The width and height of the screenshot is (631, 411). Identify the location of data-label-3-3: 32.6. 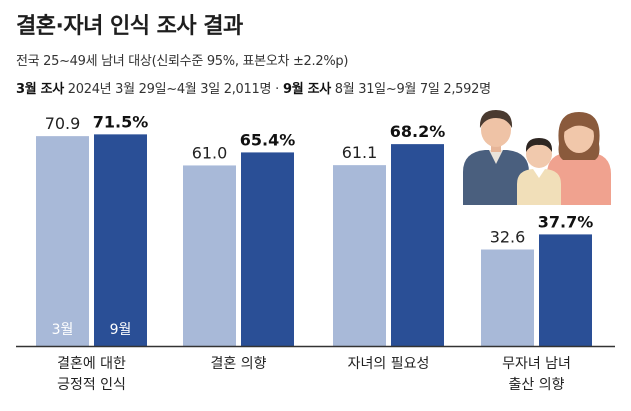
(508, 237).